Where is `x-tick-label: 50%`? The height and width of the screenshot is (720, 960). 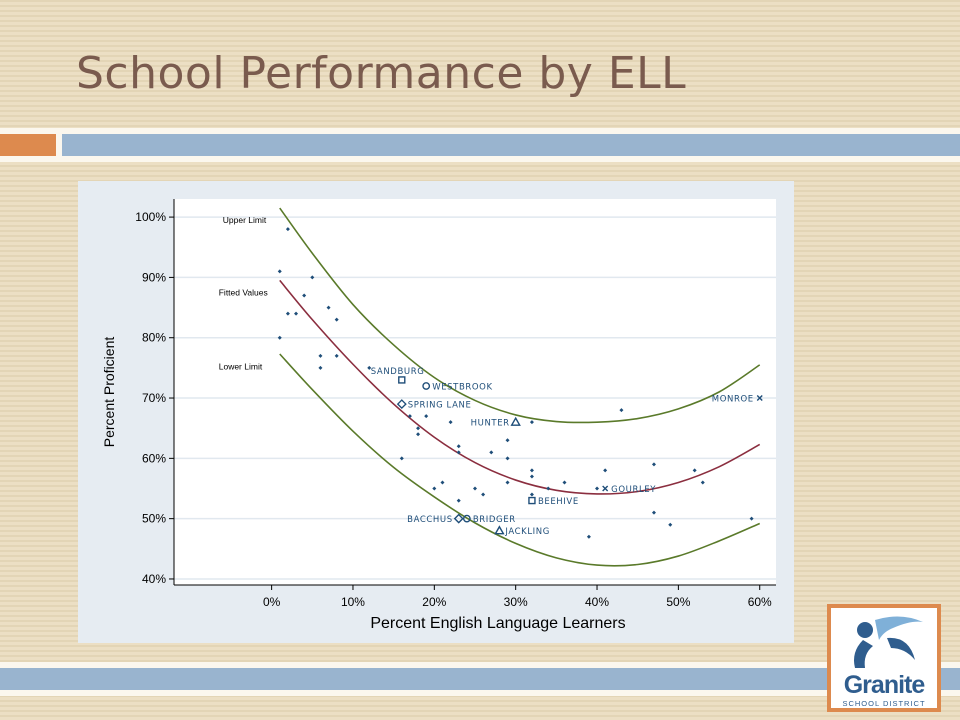 x-tick-label: 50% is located at coordinates (678, 602).